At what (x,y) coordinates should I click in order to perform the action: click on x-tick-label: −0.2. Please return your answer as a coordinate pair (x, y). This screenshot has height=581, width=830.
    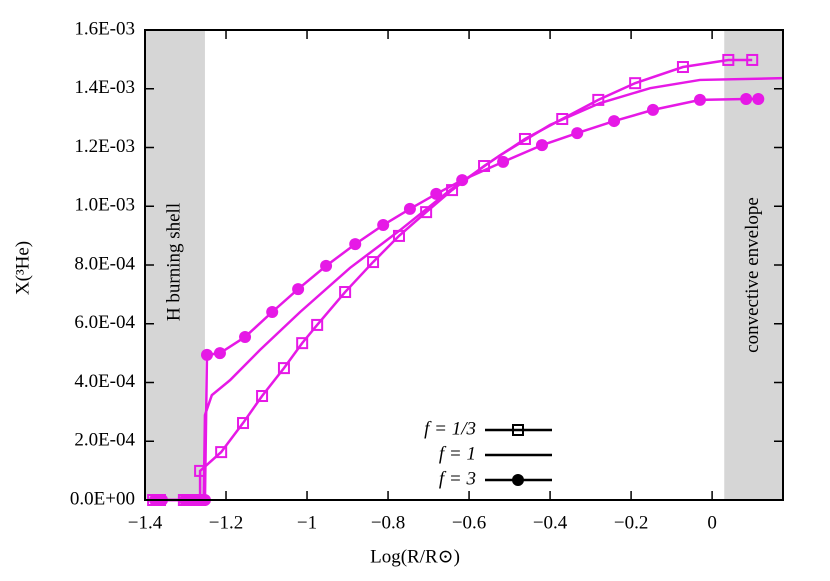
    Looking at the image, I should click on (631, 522).